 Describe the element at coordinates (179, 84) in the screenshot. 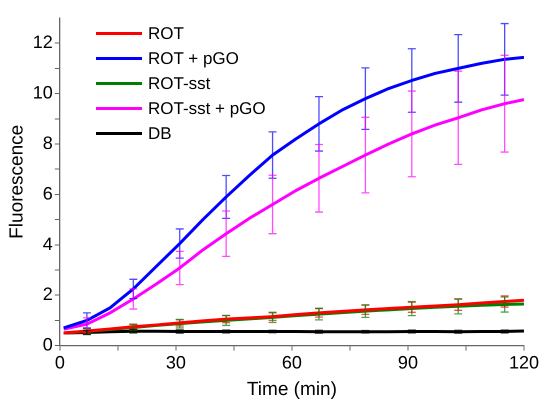

I see `legend-label: ROT-sst` at that location.